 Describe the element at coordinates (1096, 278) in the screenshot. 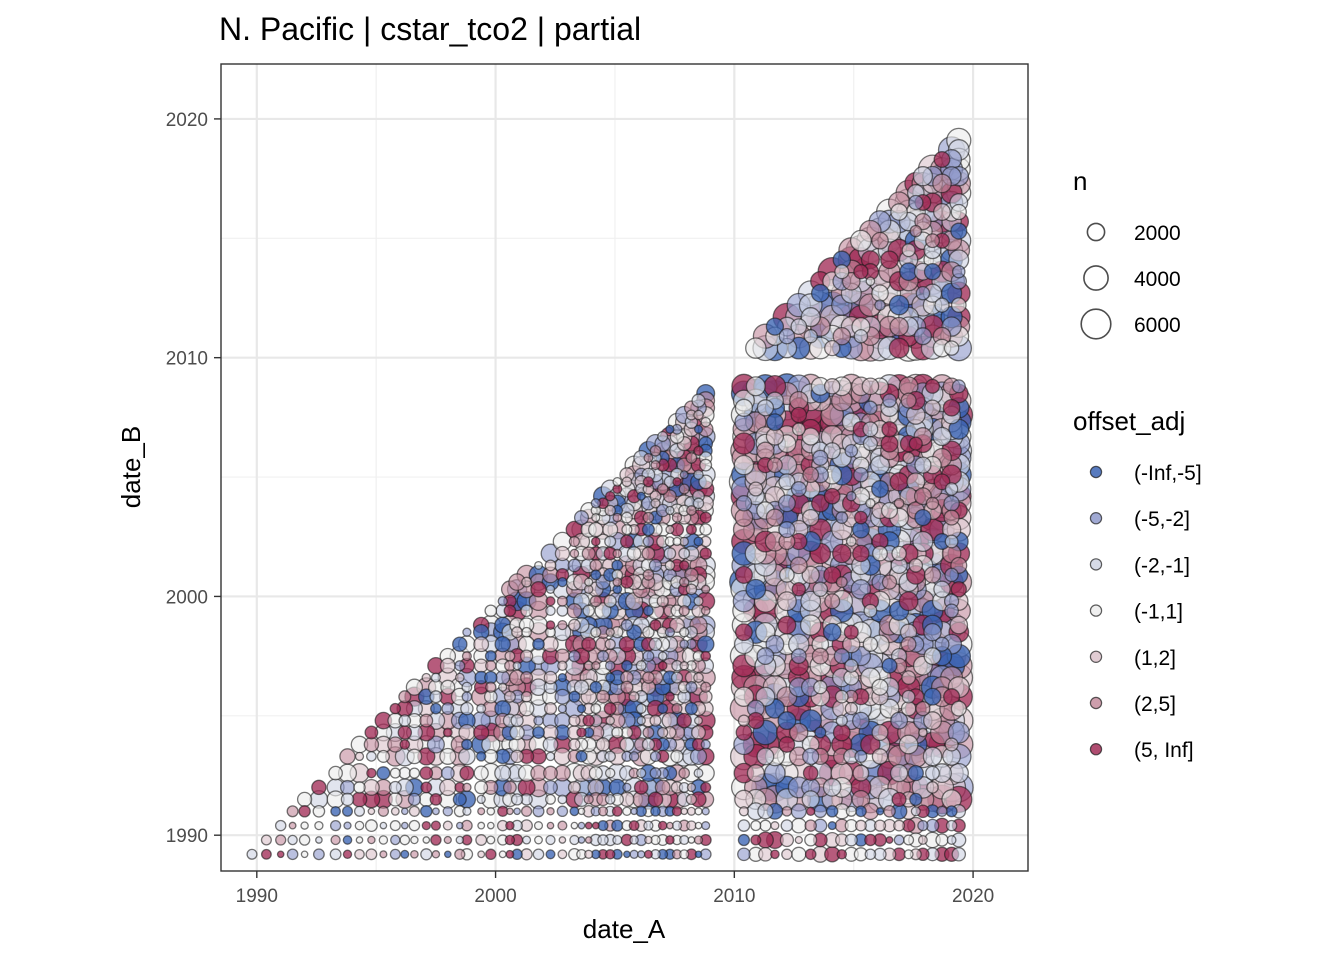

I see `size-legend-key` at that location.